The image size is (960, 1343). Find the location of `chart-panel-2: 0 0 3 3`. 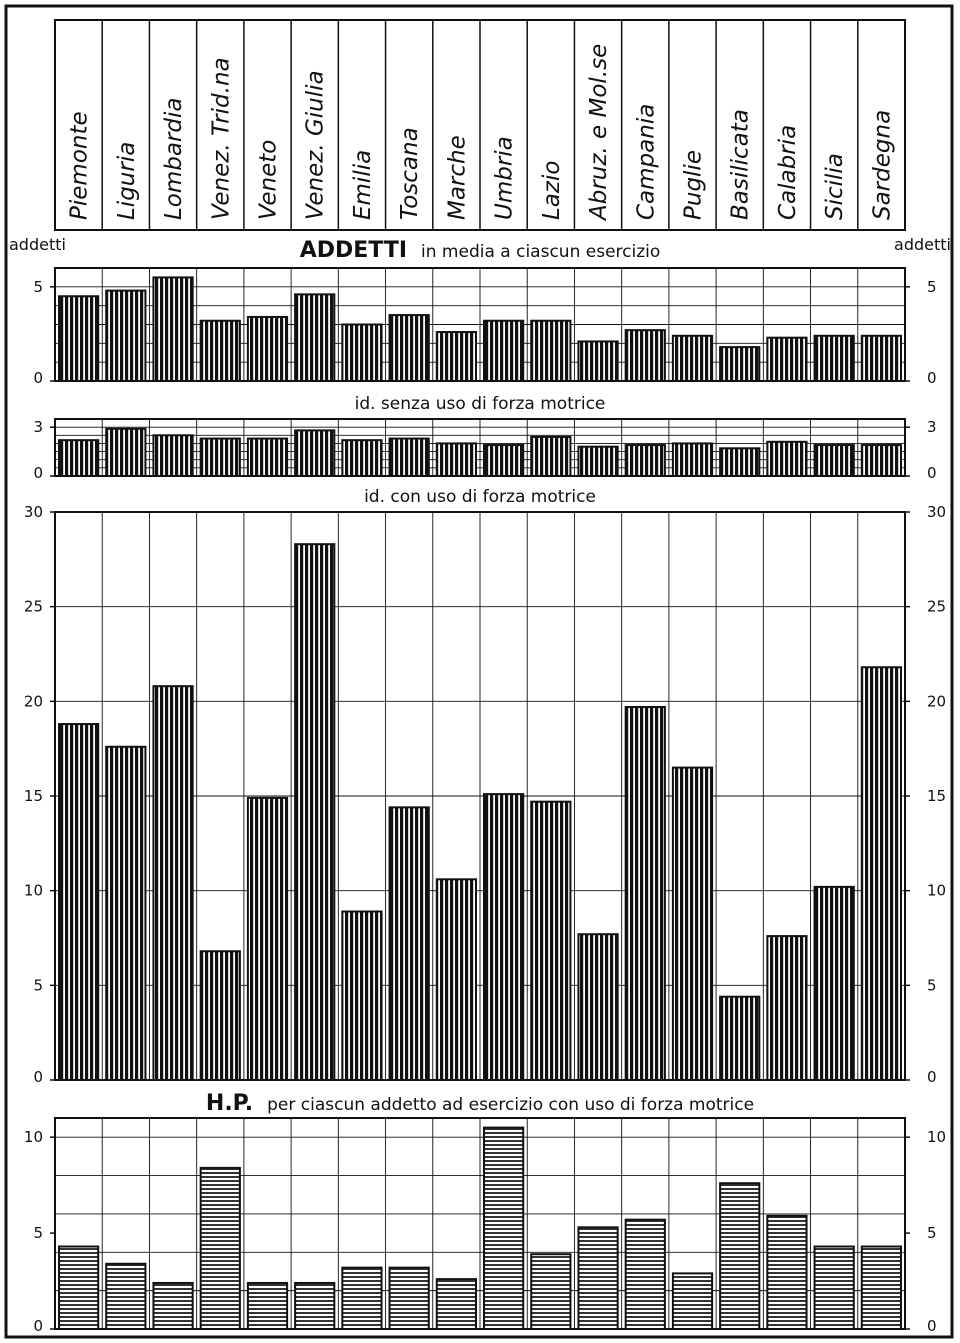

chart-panel-2: 0 0 3 3 is located at coordinates (485, 450).